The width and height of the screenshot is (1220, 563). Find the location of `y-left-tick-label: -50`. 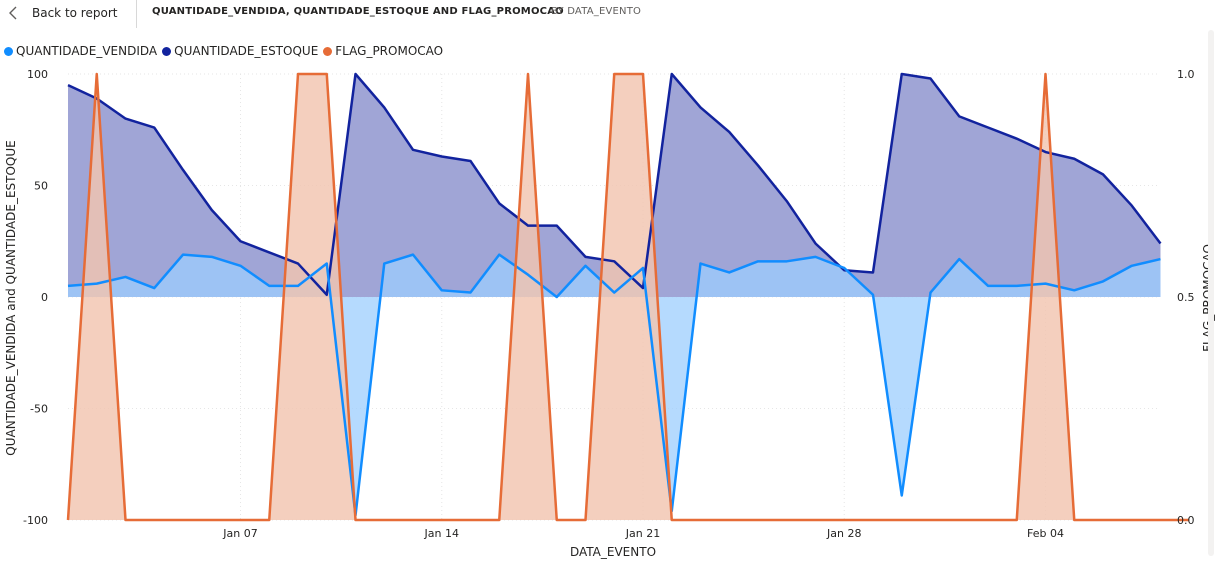

y-left-tick-label: -50 is located at coordinates (39, 409).